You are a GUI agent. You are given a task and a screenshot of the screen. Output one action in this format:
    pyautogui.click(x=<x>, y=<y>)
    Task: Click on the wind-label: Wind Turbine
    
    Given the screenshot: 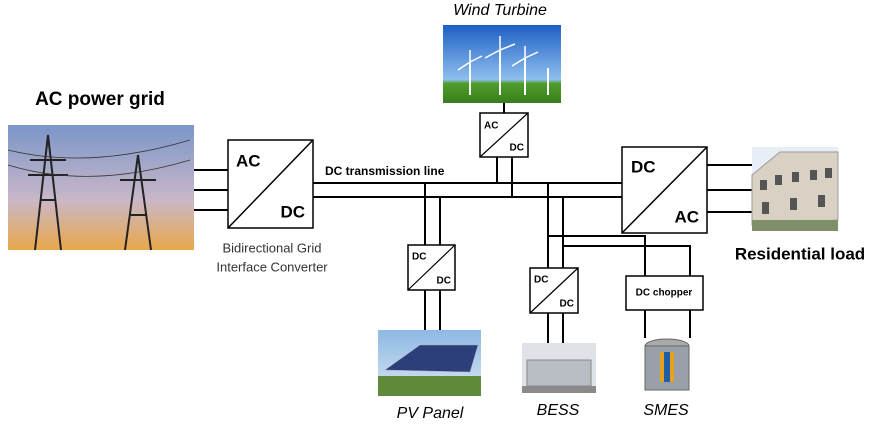 What is the action you would take?
    pyautogui.click(x=500, y=10)
    